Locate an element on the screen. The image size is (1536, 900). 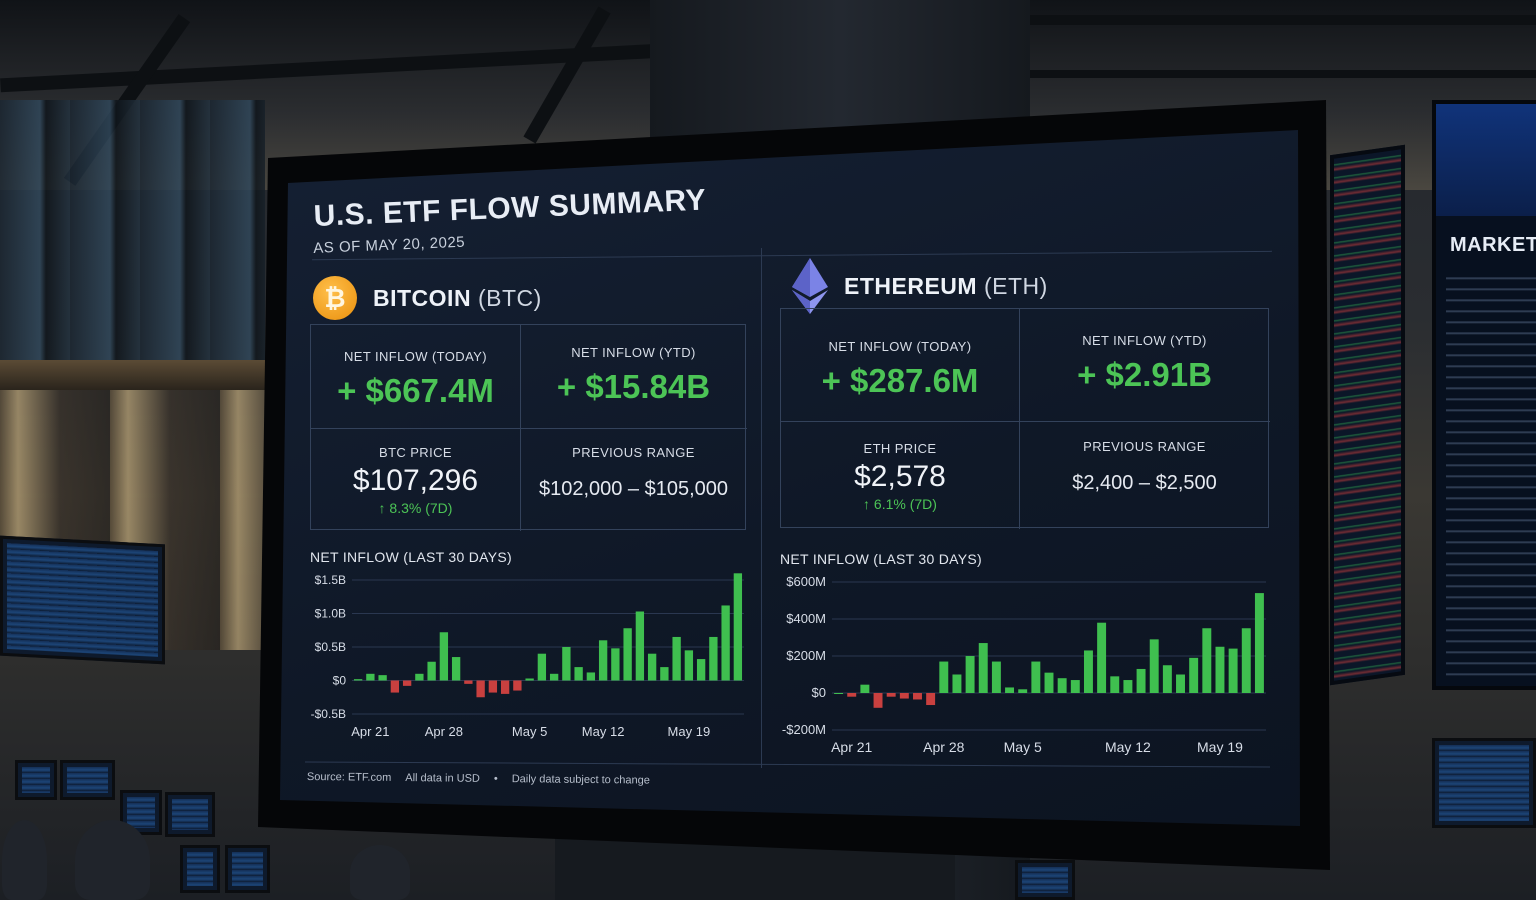
btc-net-inflow-today: NET INFLOW (TODAY) + $667.4M is located at coordinates (415, 379).